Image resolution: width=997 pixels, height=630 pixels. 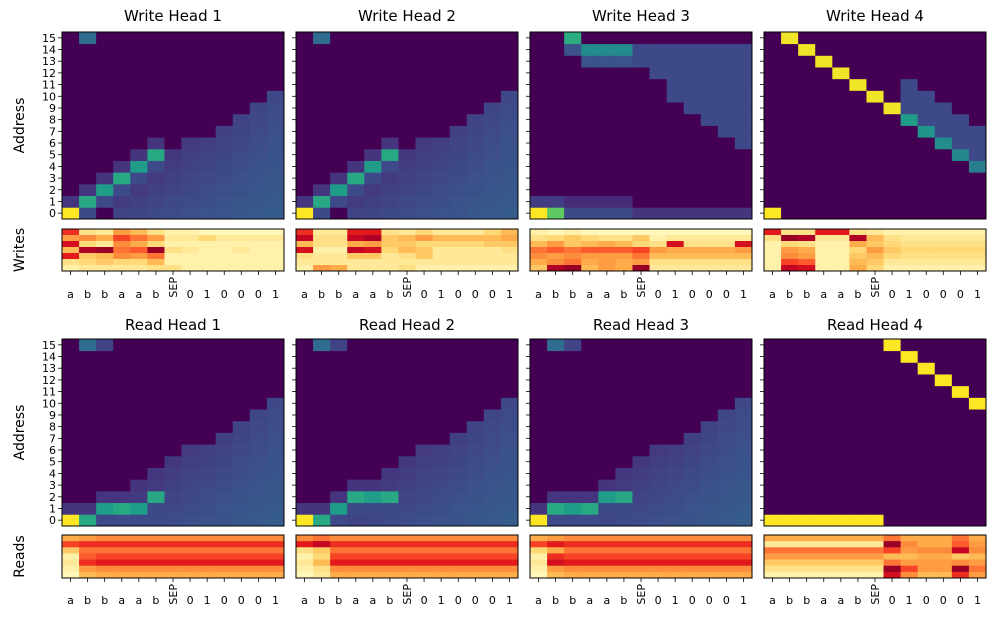 What do you see at coordinates (49, 345) in the screenshot?
I see `address-tick-label: 15` at bounding box center [49, 345].